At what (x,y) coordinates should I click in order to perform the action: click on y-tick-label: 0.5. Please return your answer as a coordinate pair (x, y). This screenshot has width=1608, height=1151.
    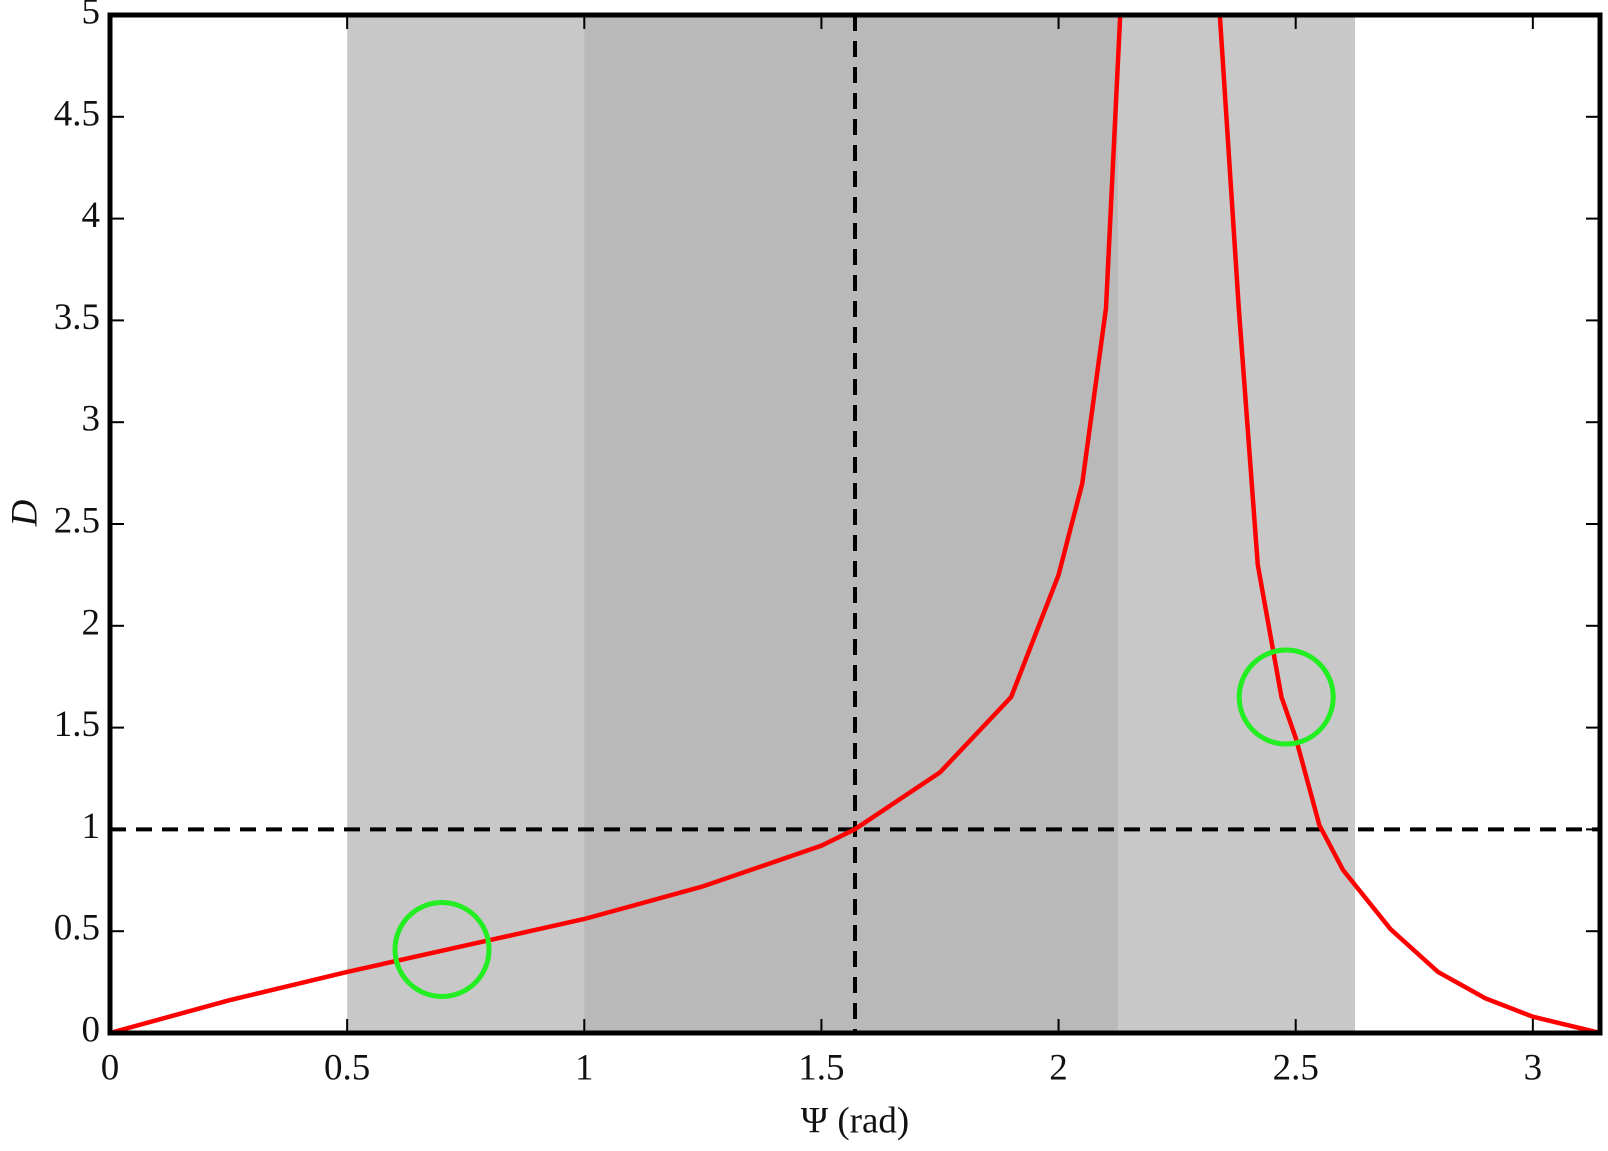
    Looking at the image, I should click on (77, 928).